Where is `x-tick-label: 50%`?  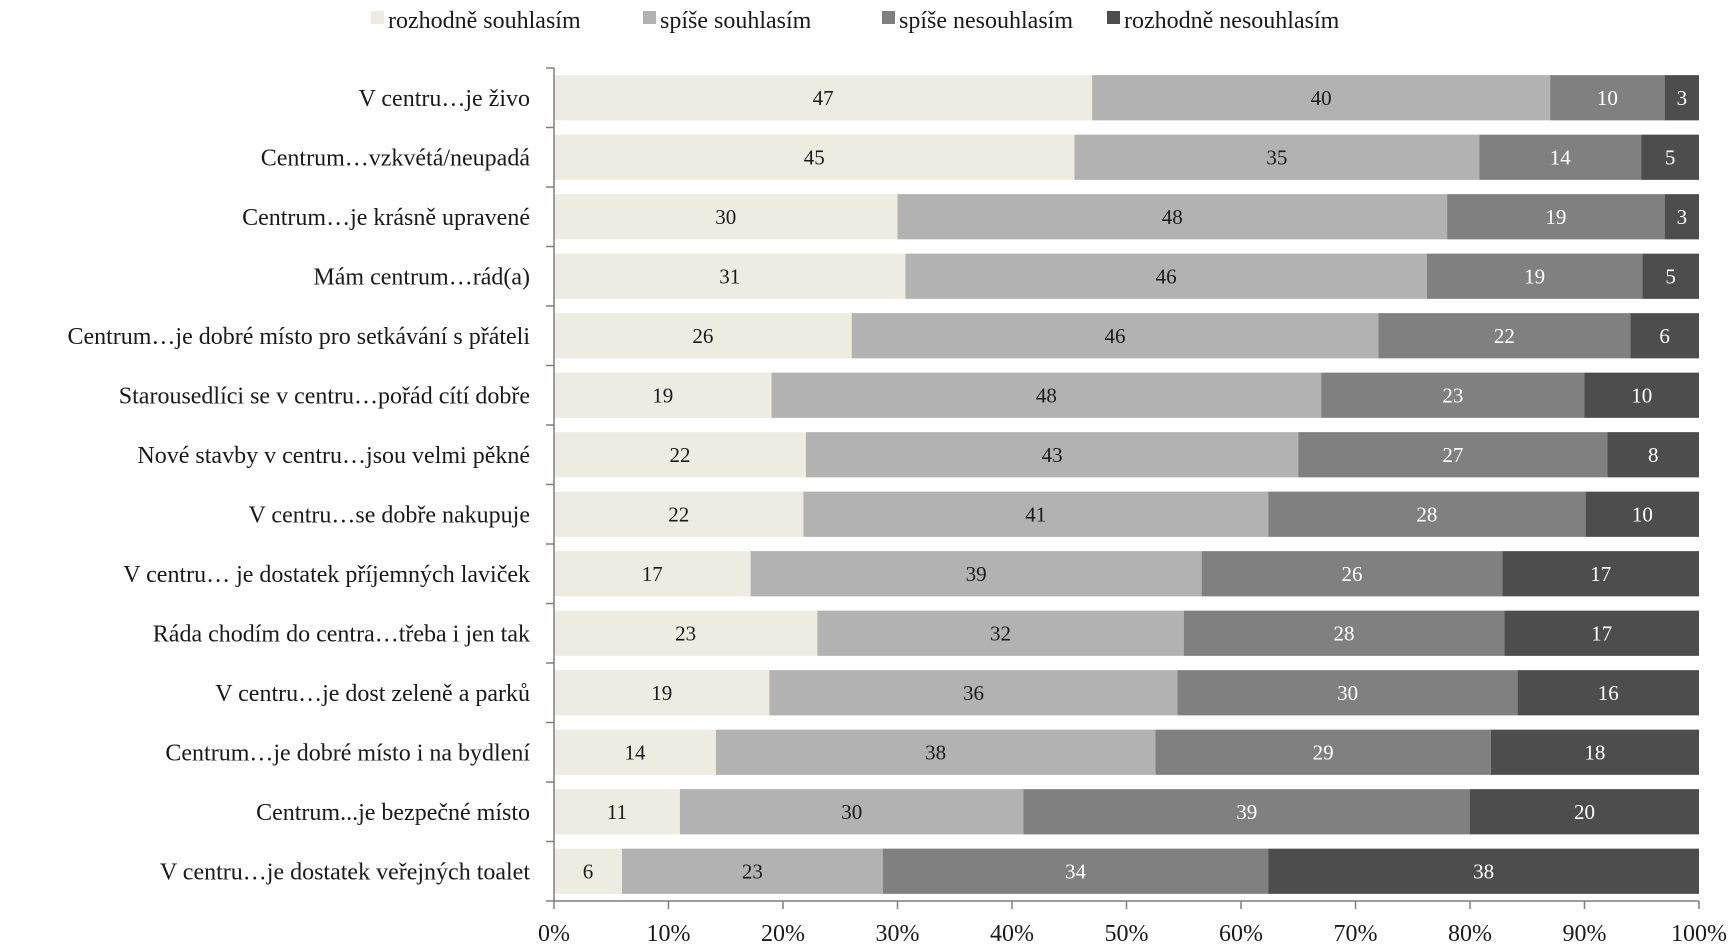
x-tick-label: 50% is located at coordinates (1127, 934).